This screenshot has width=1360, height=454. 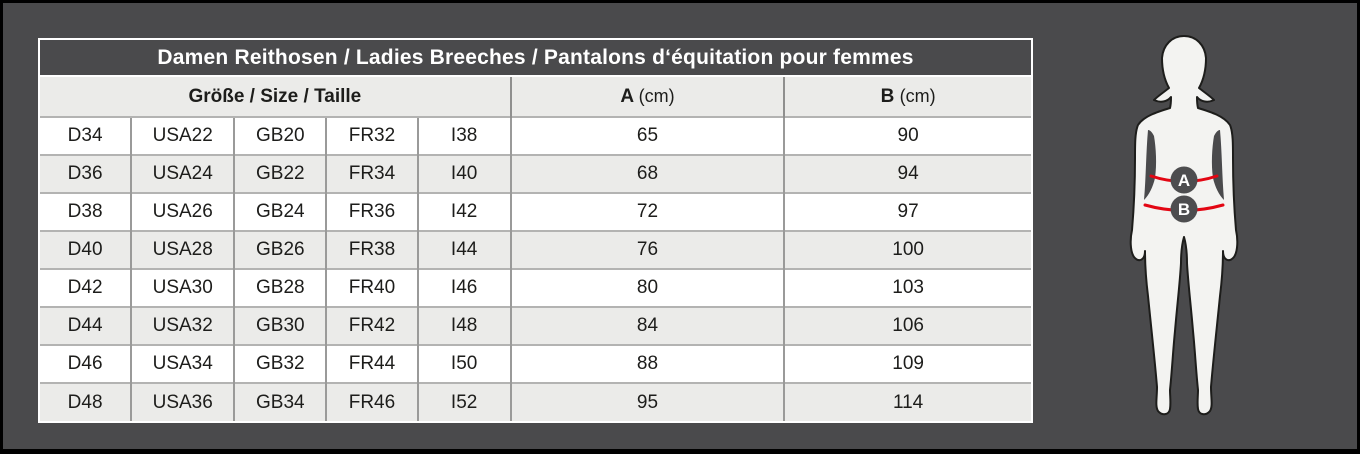 What do you see at coordinates (647, 173) in the screenshot?
I see `cell-measure-a: 68` at bounding box center [647, 173].